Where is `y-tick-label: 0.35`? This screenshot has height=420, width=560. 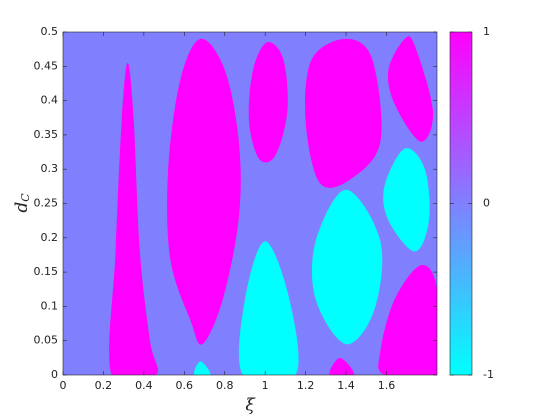
y-tick-label: 0.35 is located at coordinates (46, 134).